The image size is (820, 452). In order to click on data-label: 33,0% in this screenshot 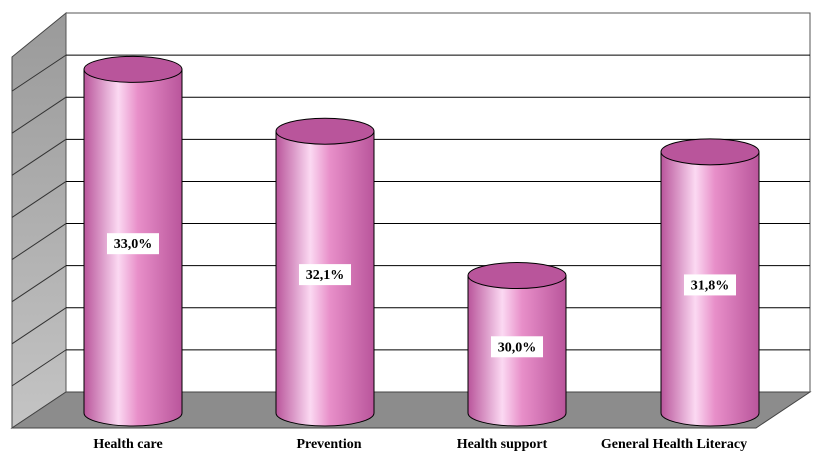, I will do `click(133, 244)`.